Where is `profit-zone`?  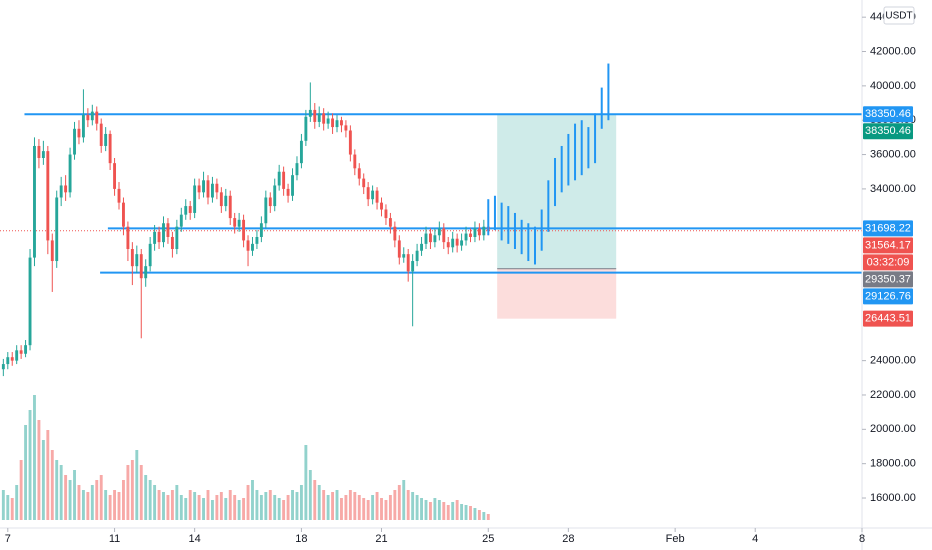
profit-zone is located at coordinates (557, 191).